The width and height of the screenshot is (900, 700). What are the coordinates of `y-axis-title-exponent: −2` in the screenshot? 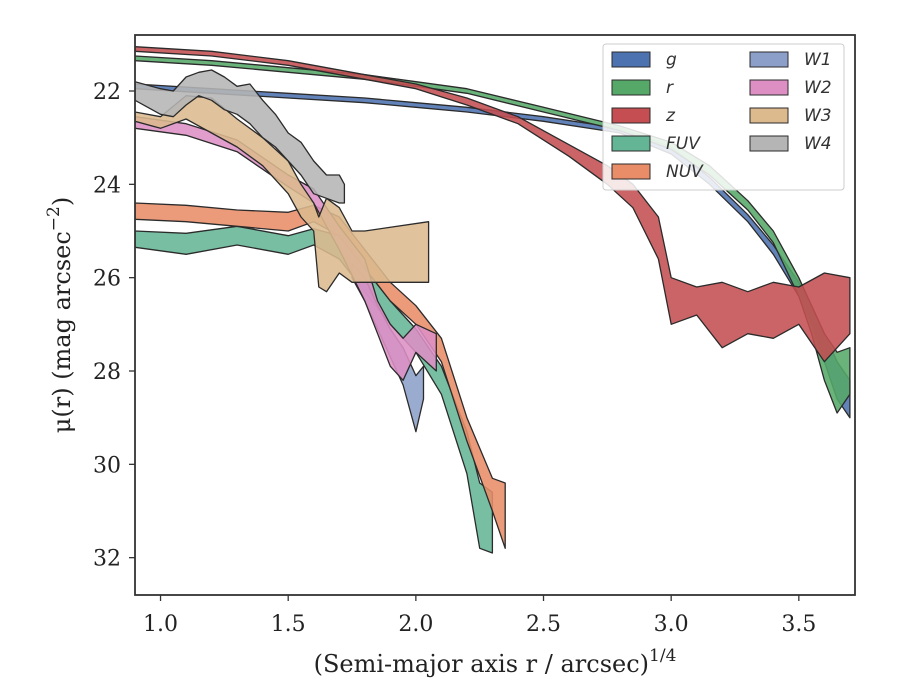 It's located at (54, 218).